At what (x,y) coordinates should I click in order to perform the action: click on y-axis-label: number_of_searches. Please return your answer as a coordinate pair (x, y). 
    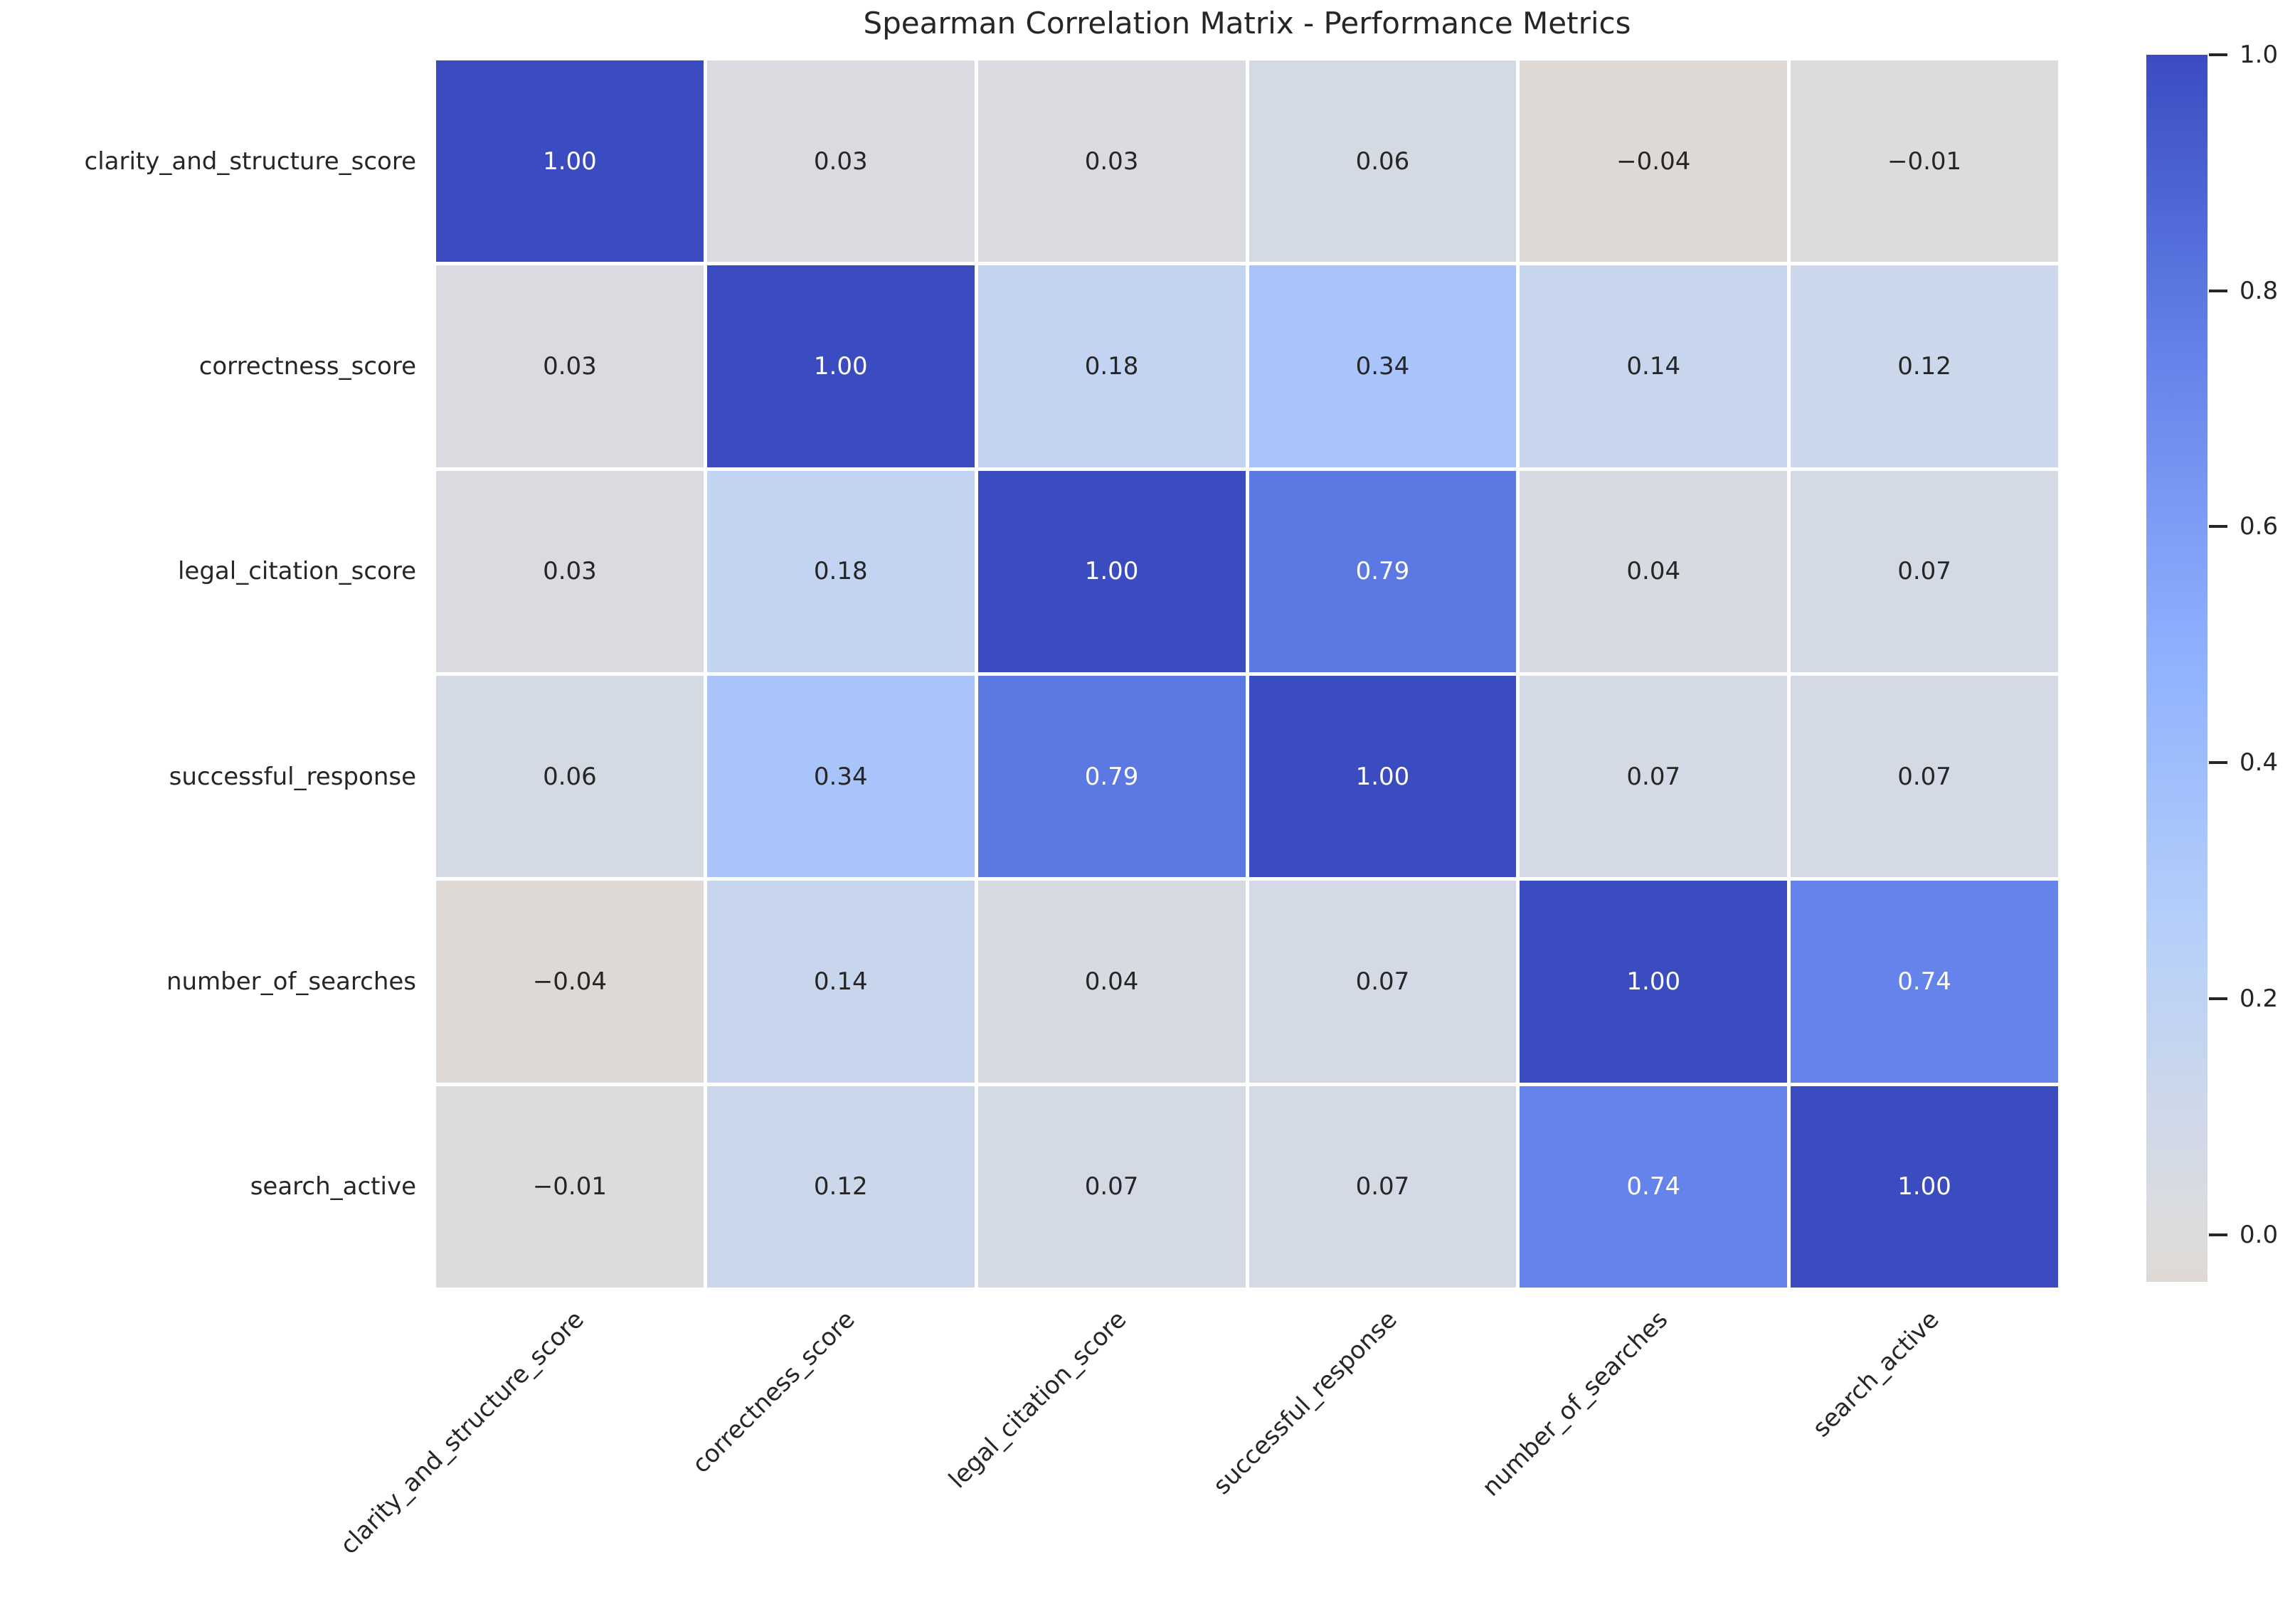
    Looking at the image, I should click on (291, 981).